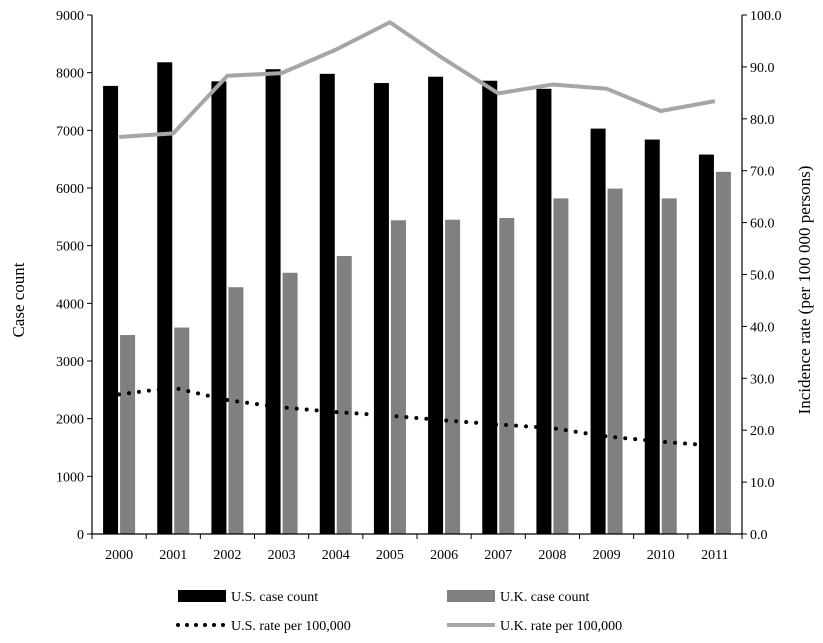 This screenshot has width=823, height=643. What do you see at coordinates (70, 16) in the screenshot?
I see `y-tick-label: 9000` at bounding box center [70, 16].